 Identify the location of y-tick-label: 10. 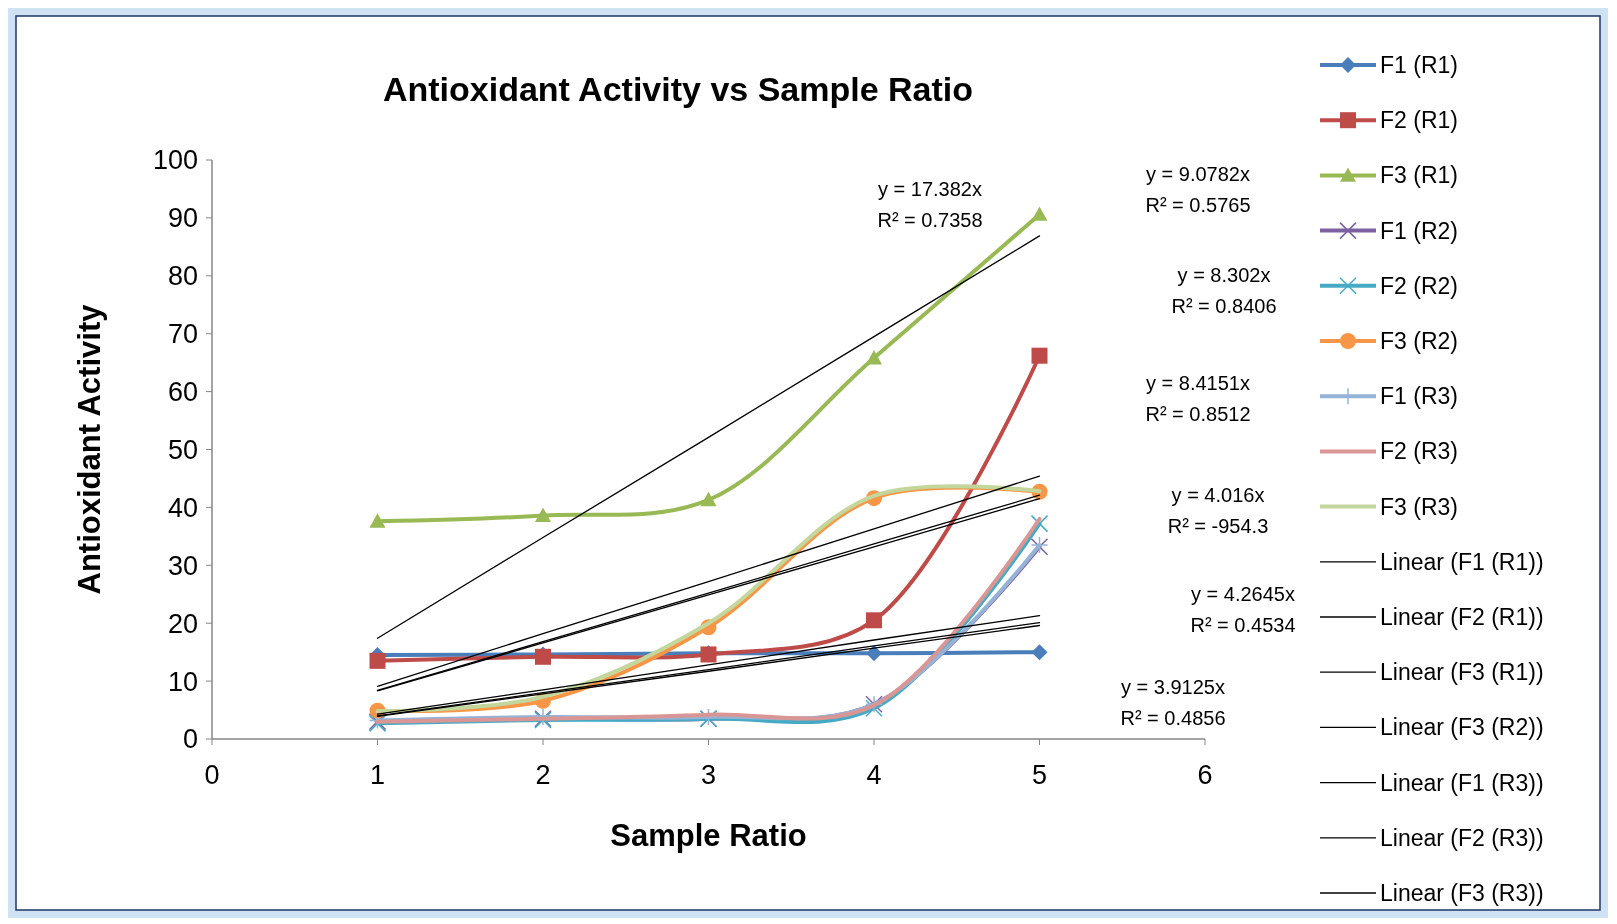
(182, 681).